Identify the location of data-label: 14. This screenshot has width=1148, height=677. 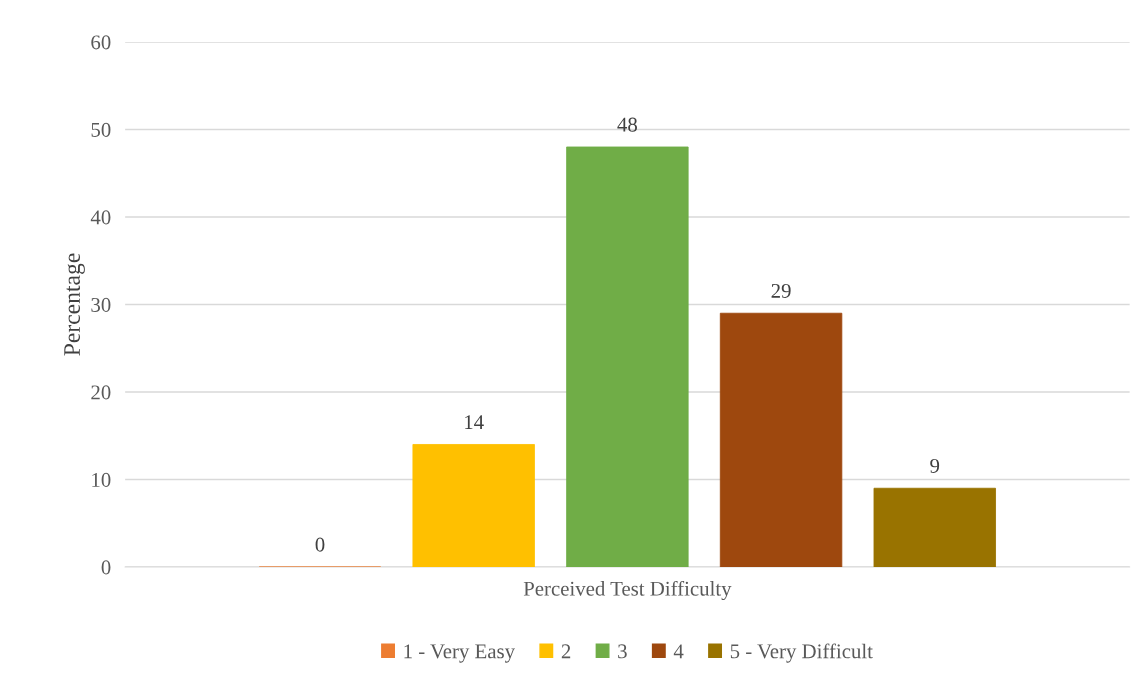
(474, 422).